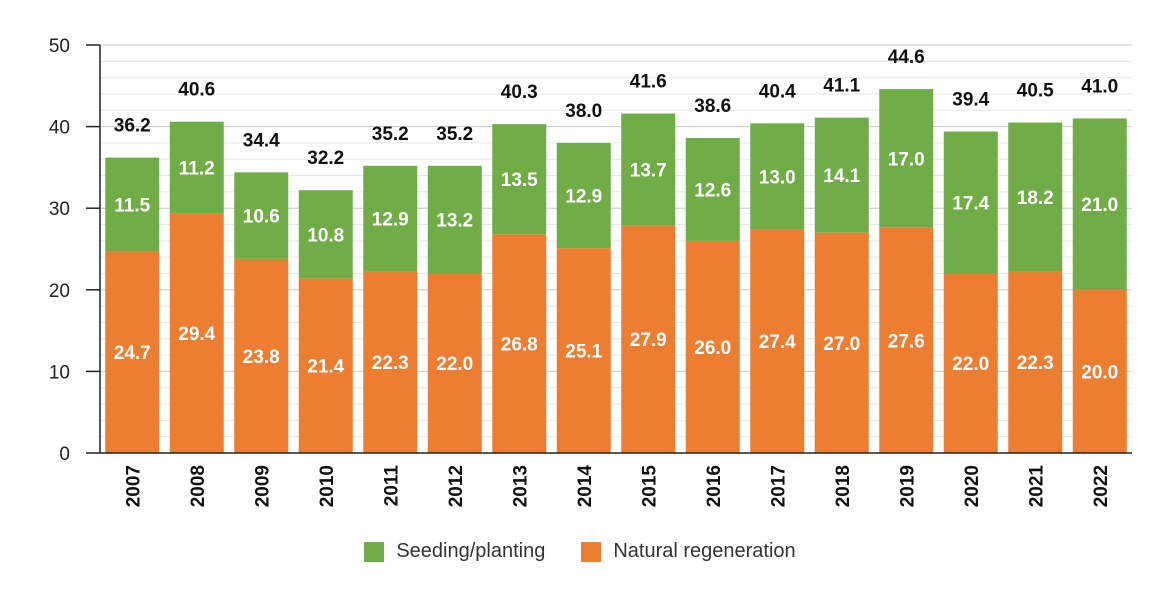  I want to click on x-tick-label: 2017, so click(778, 486).